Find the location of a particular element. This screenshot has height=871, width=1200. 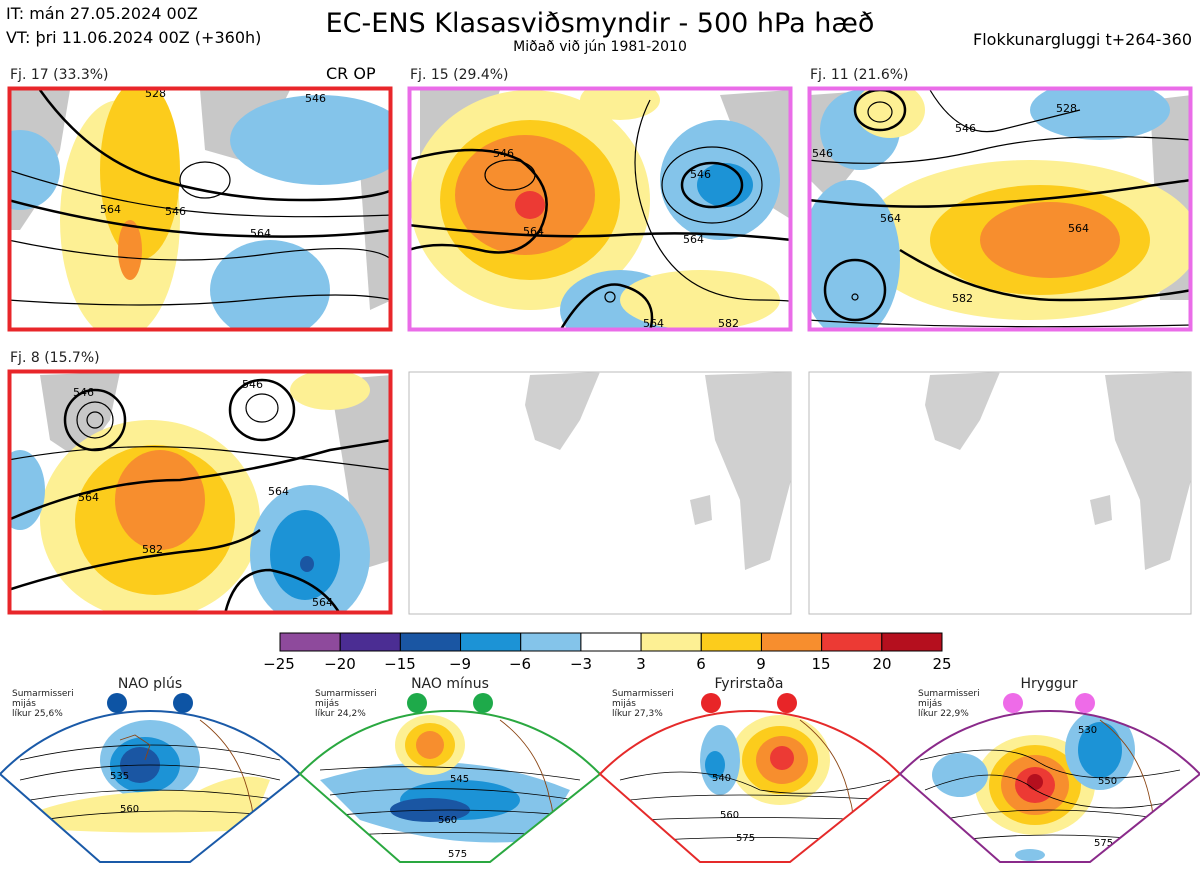

regime-frame-ridge is located at coordinates (1049, 786).